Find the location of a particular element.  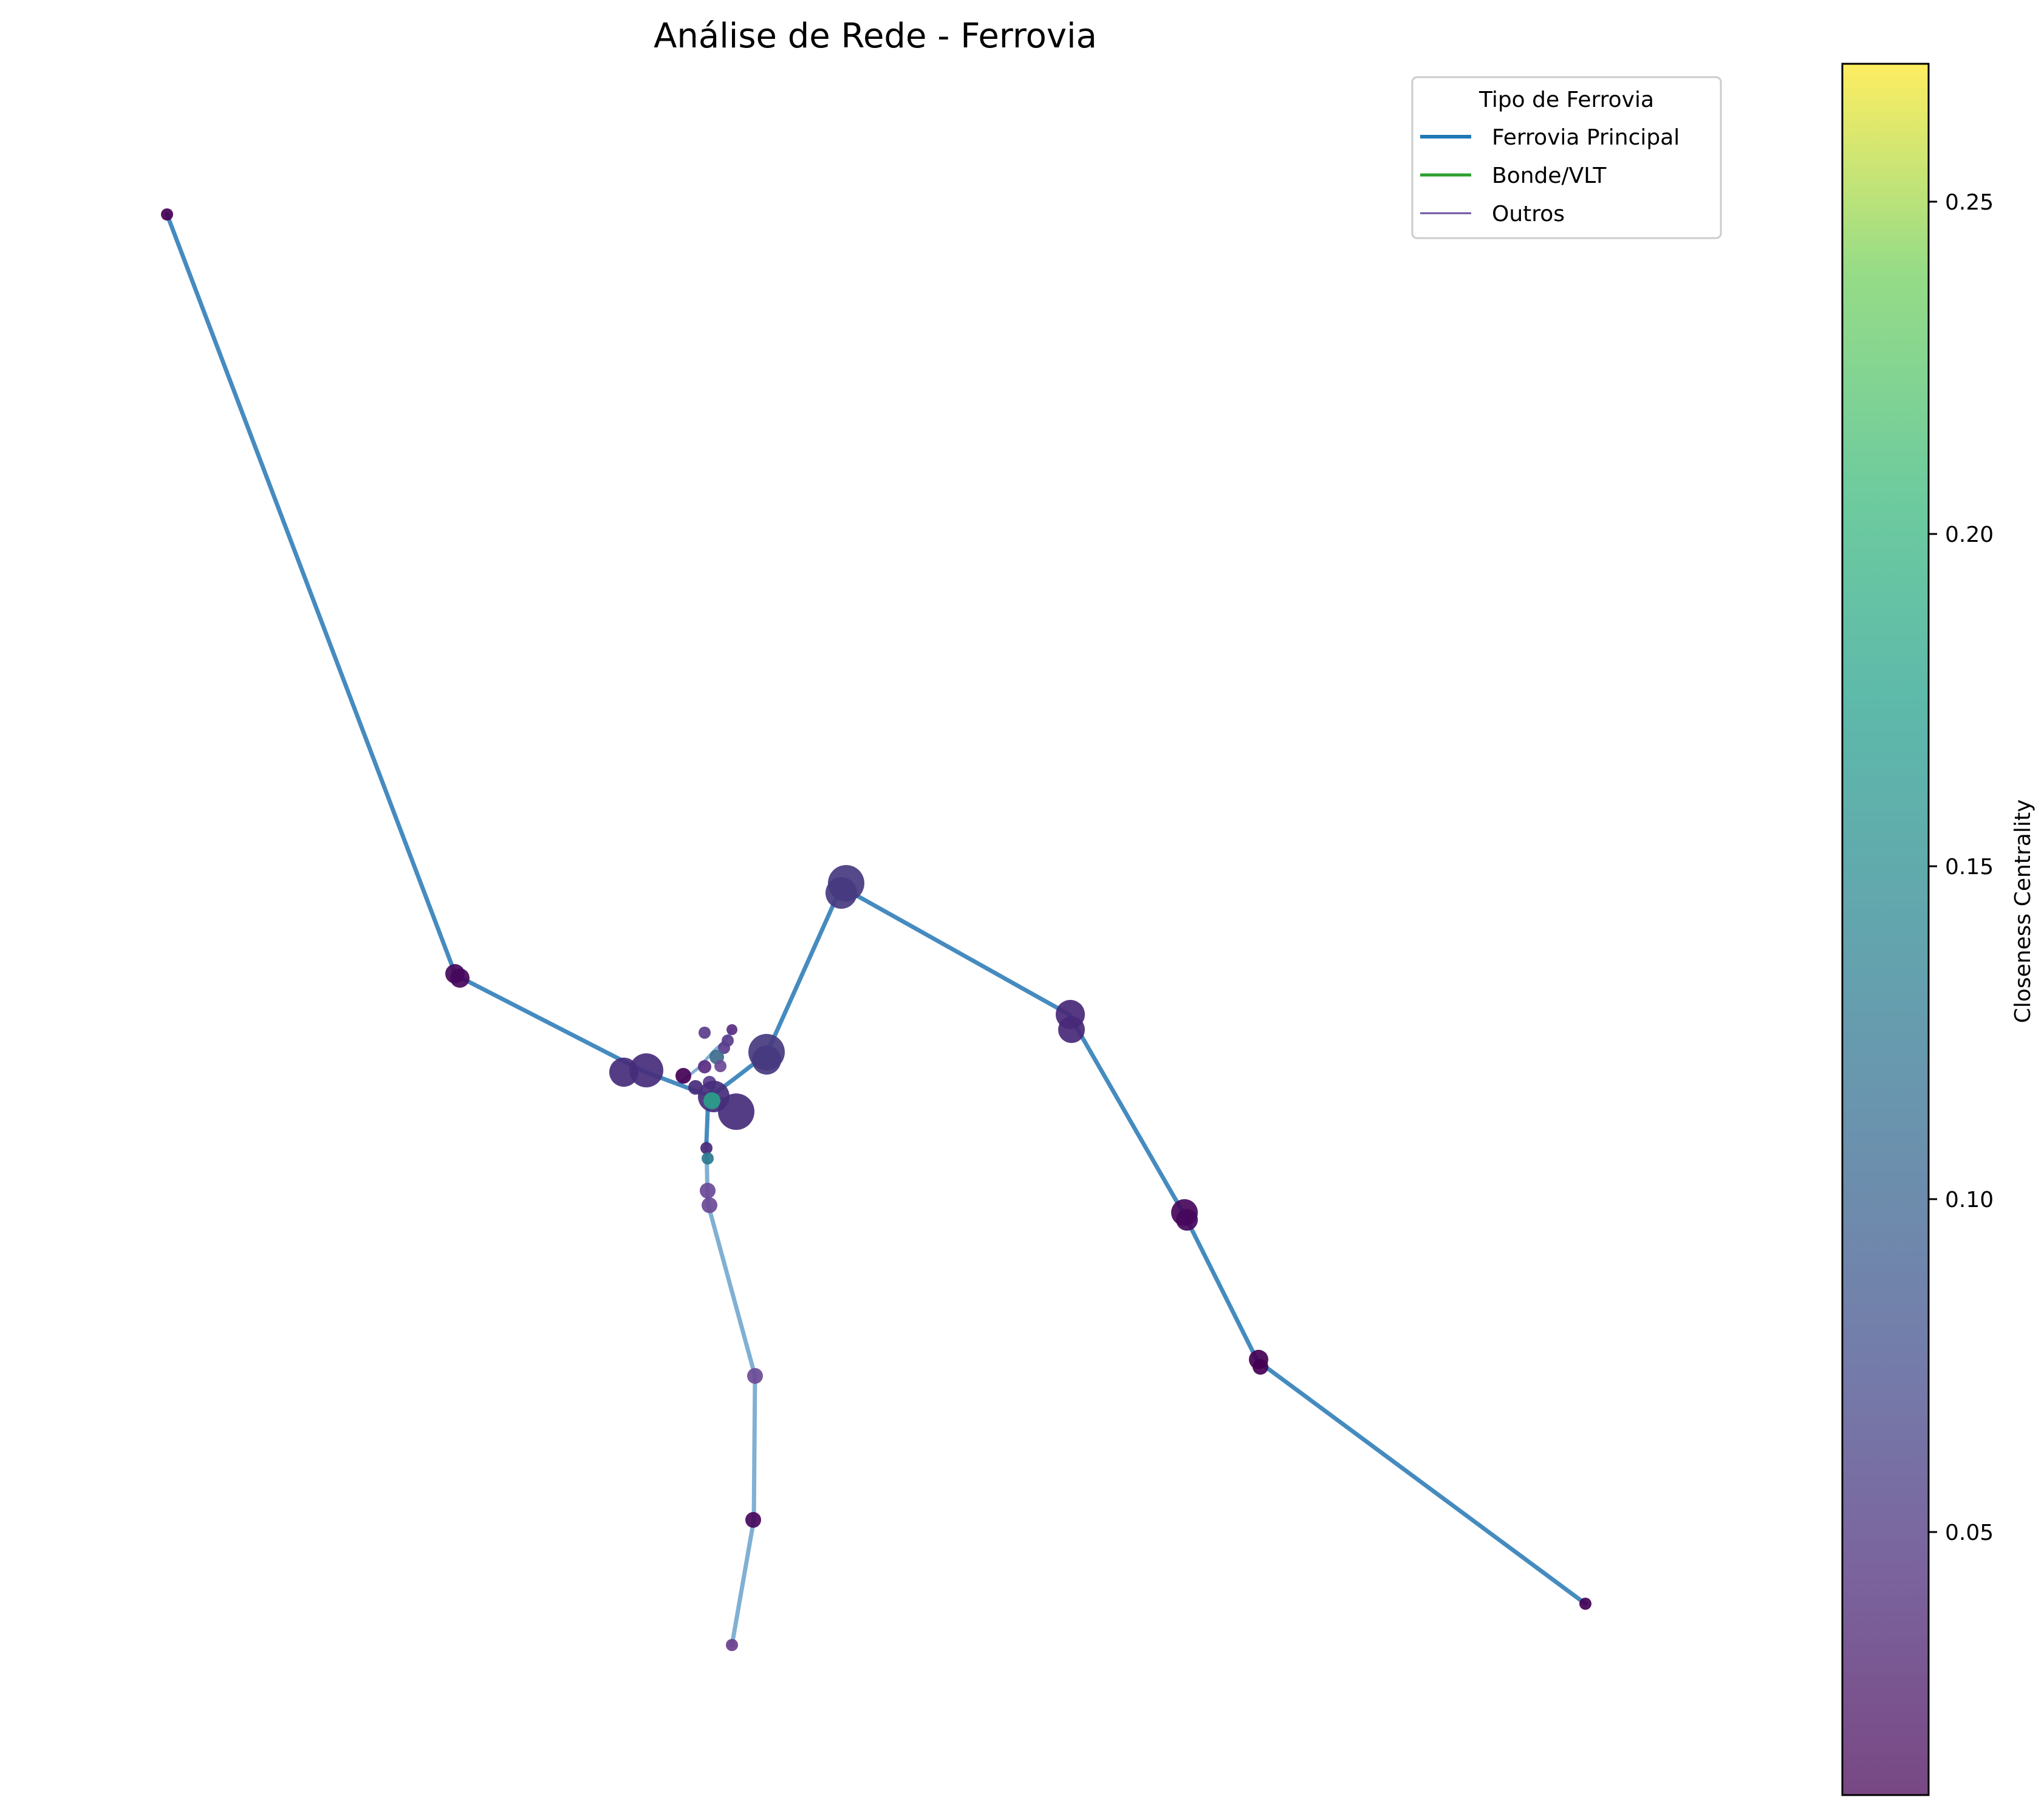

colorbar-tick-label: 0.10 is located at coordinates (1969, 1200).